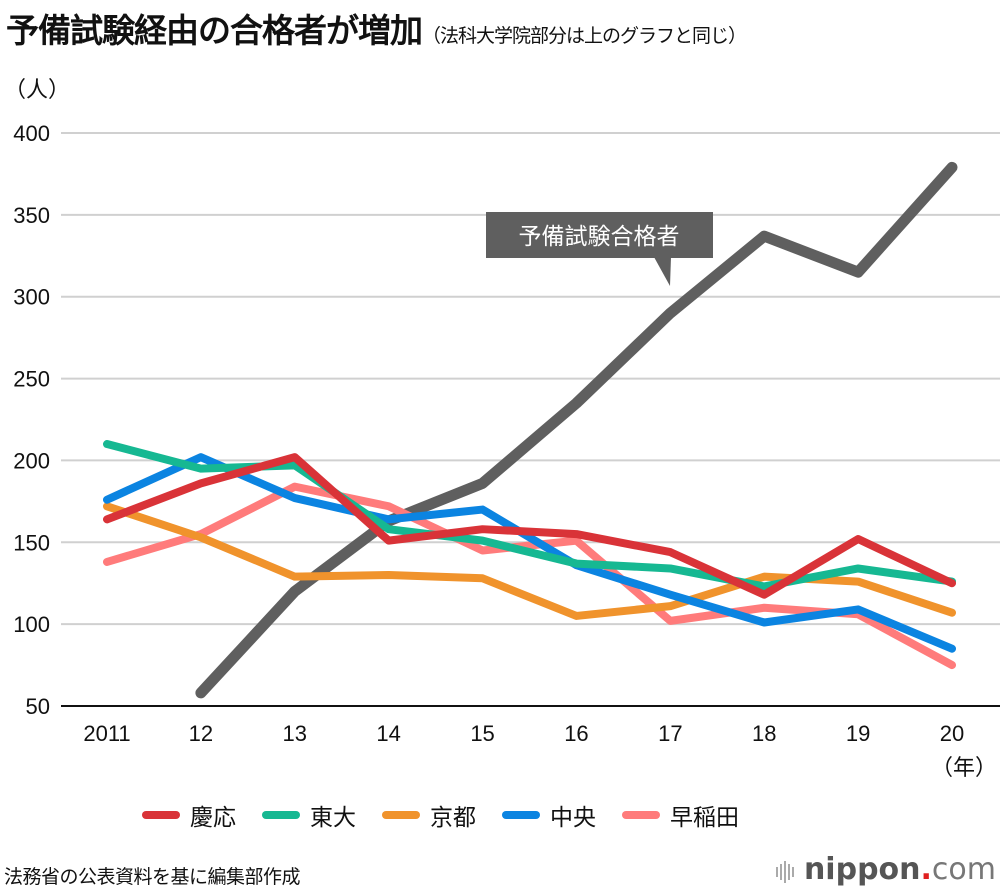  Describe the element at coordinates (309, 815) in the screenshot. I see `legend-item: 東大` at that location.